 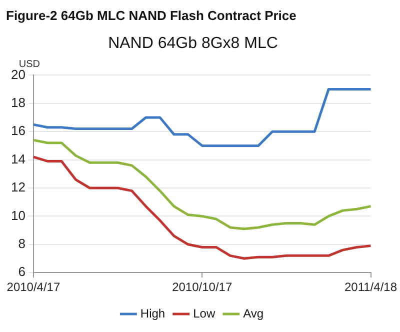 I want to click on x-tick-label: 2011/4/18, so click(x=371, y=287).